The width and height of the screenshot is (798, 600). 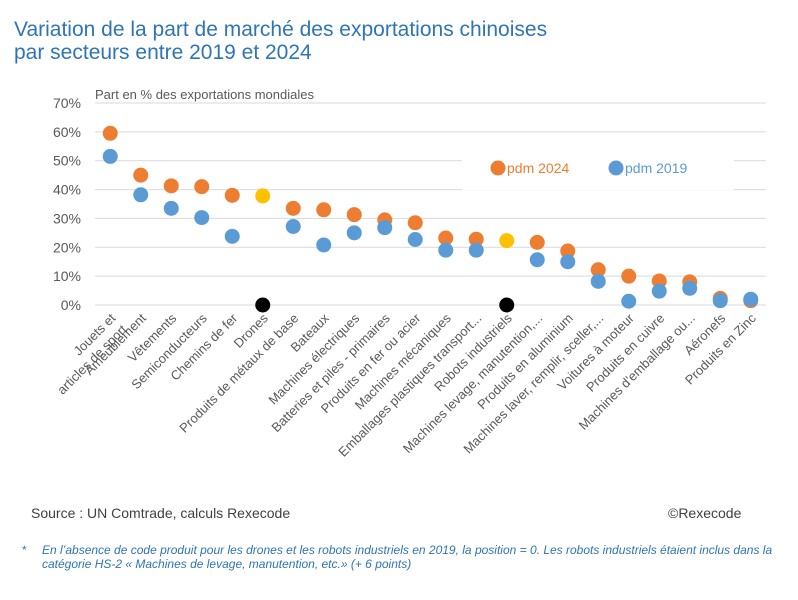 I want to click on y-axis-label: Part en % des exportations mondiales, so click(x=204, y=94).